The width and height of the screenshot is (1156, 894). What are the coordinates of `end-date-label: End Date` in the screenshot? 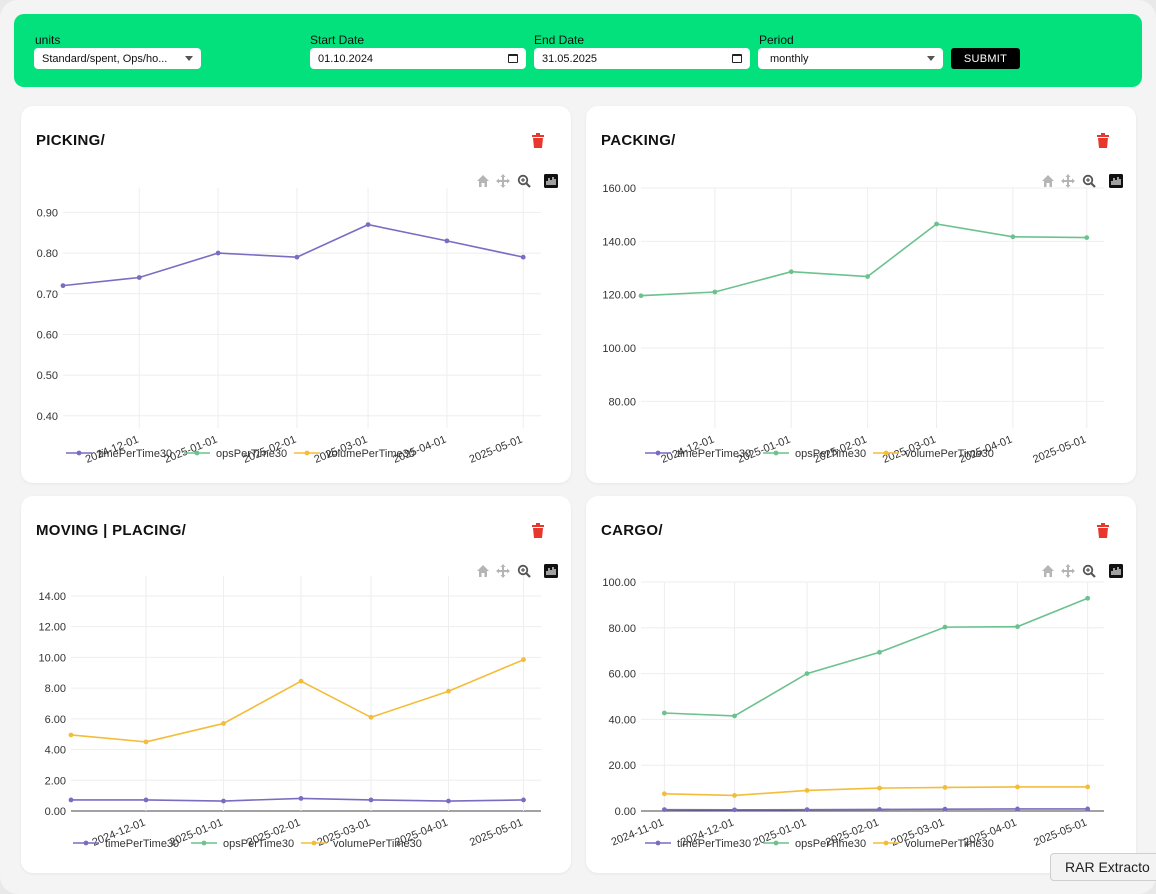 It's located at (559, 40).